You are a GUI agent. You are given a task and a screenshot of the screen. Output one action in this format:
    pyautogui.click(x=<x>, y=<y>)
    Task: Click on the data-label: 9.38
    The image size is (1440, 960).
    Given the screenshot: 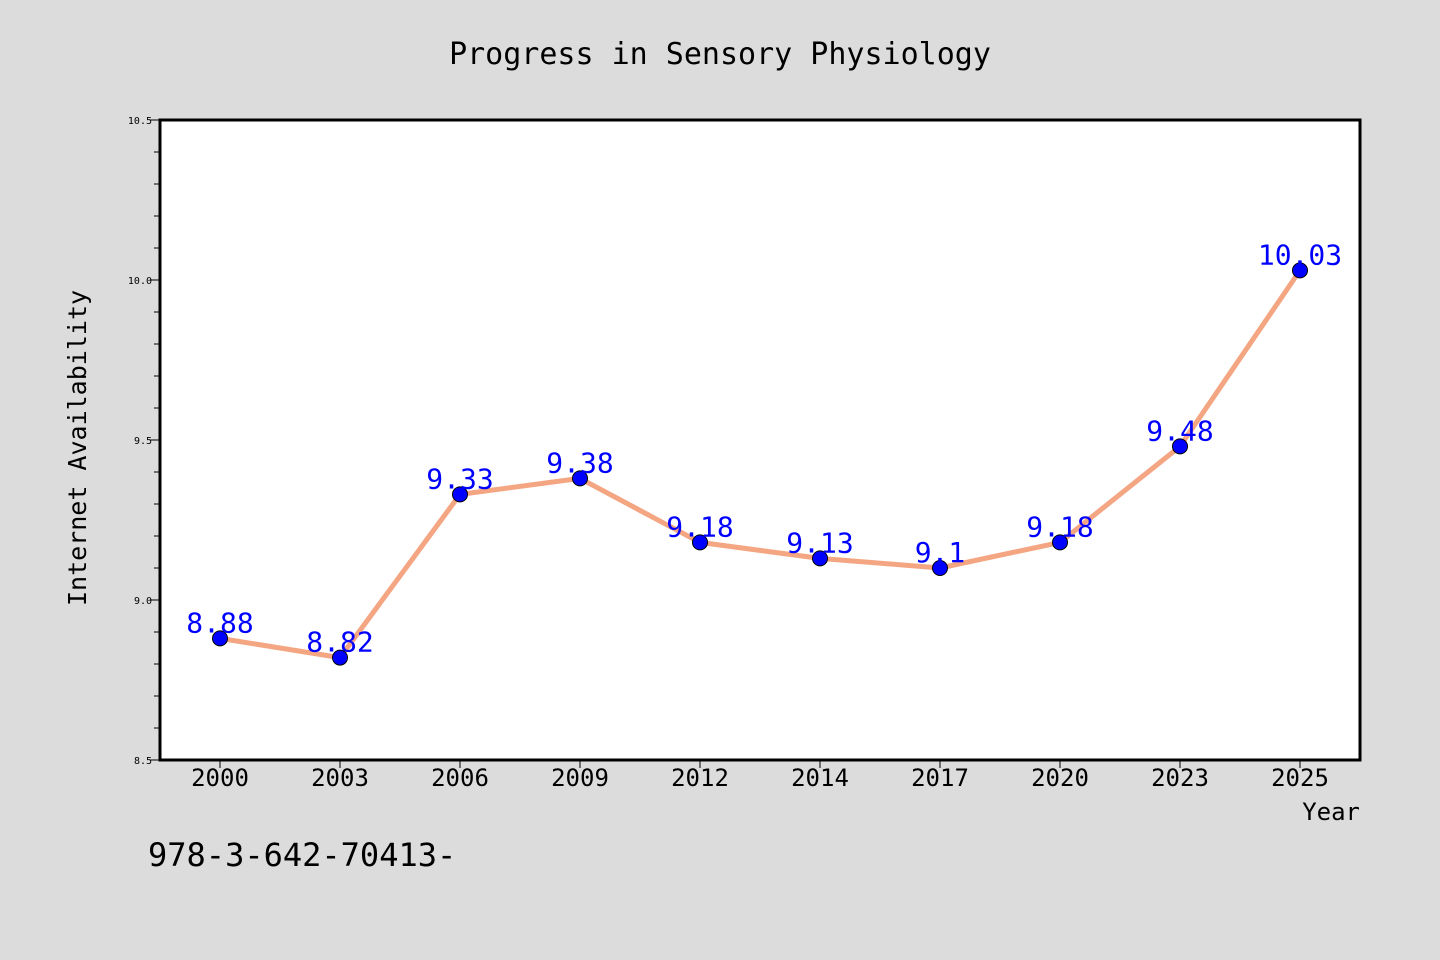 What is the action you would take?
    pyautogui.click(x=579, y=462)
    